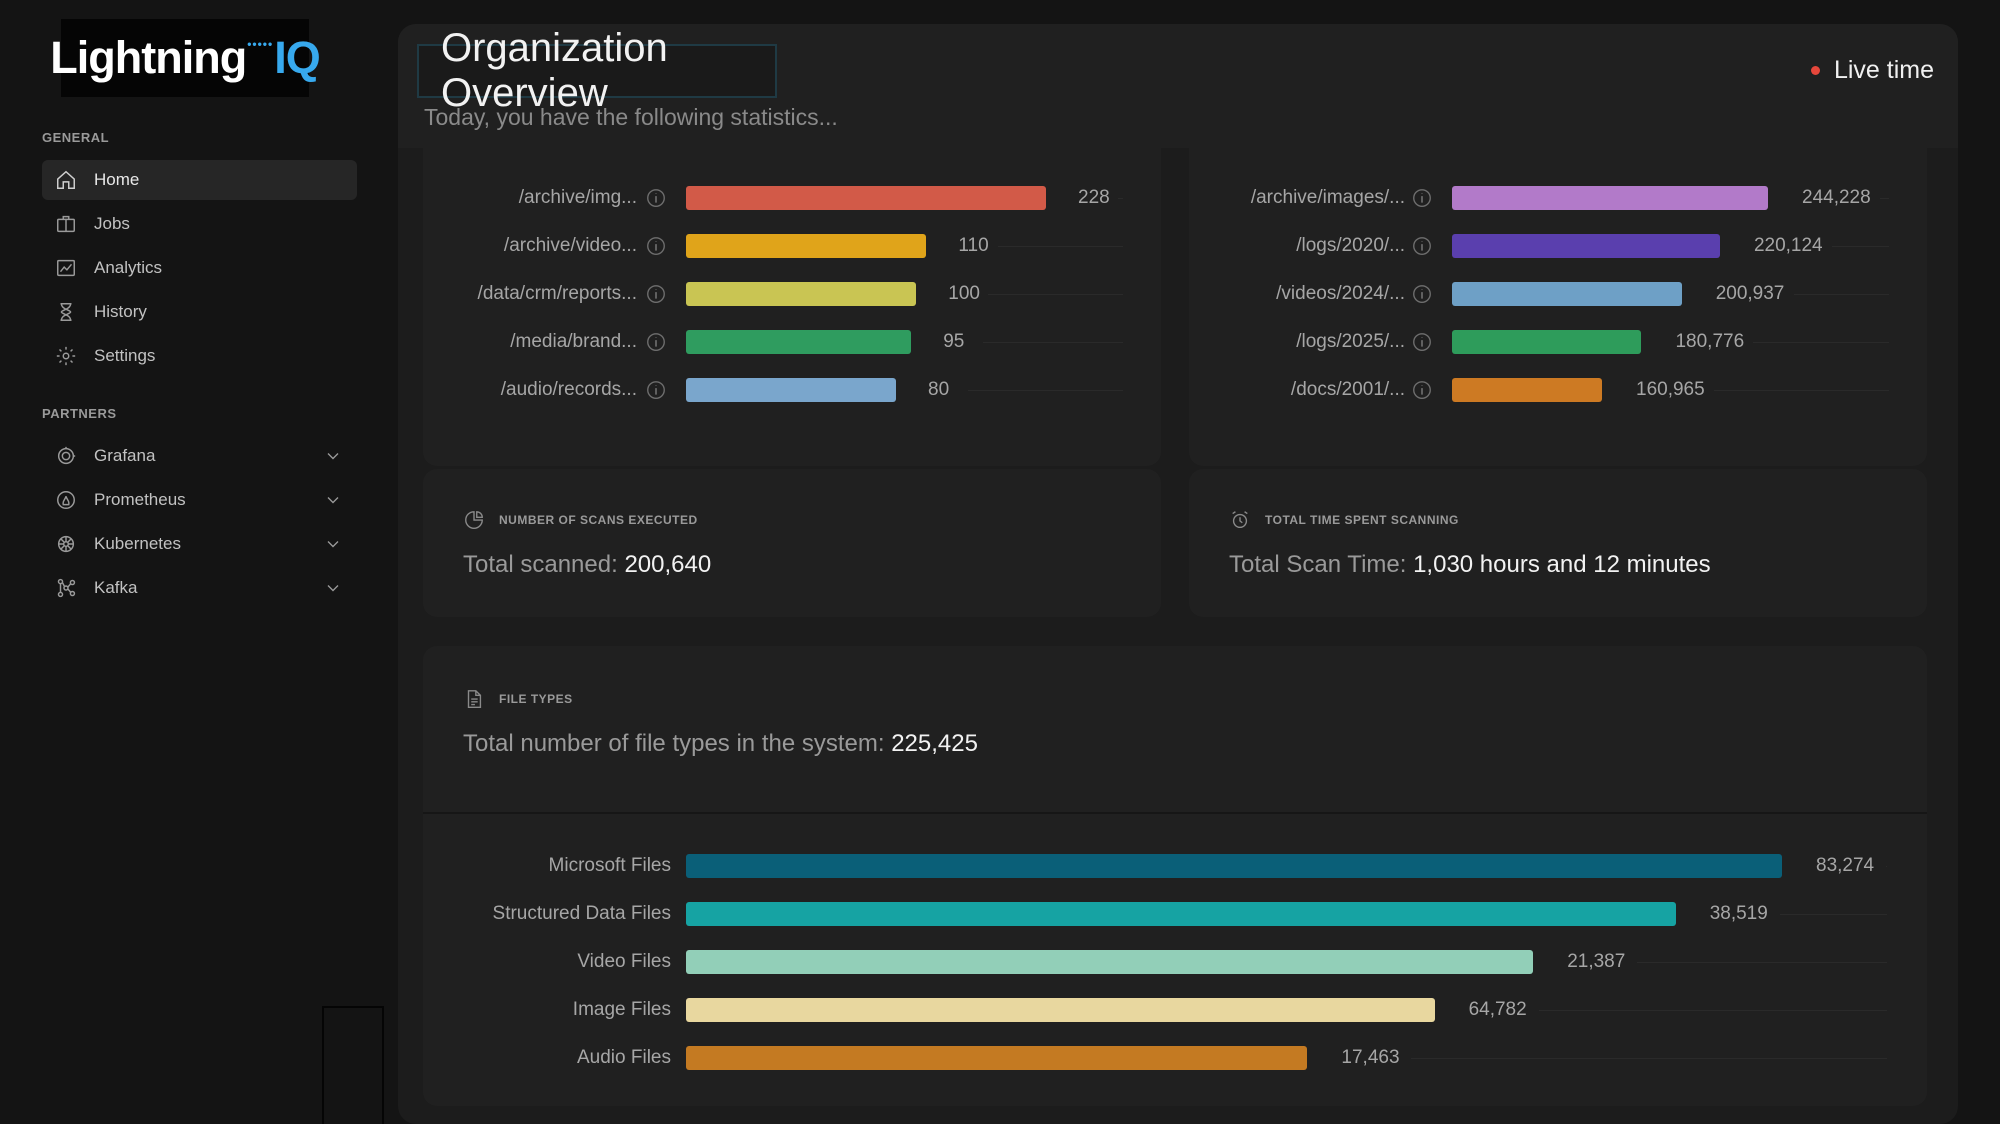  What do you see at coordinates (140, 499) in the screenshot?
I see `sidebar-item-label: Prometheus` at bounding box center [140, 499].